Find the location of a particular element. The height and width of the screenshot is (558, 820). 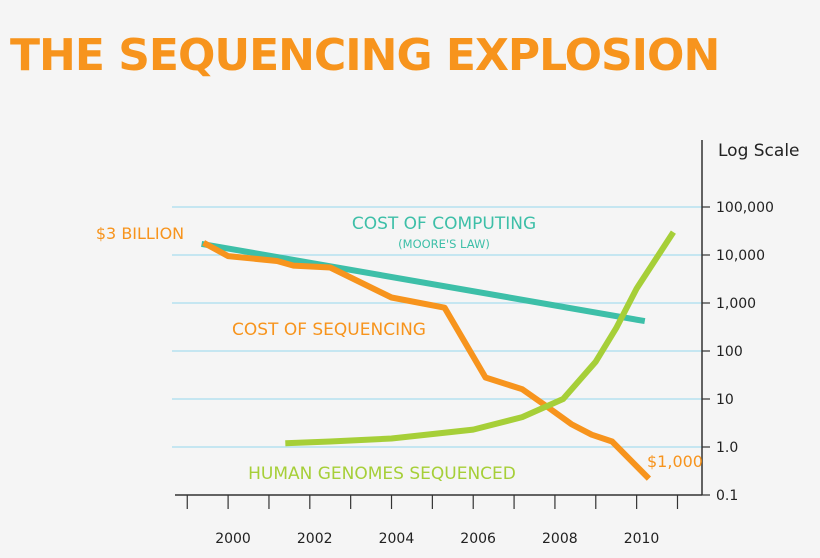

x-tick-label: 2008 is located at coordinates (560, 539).